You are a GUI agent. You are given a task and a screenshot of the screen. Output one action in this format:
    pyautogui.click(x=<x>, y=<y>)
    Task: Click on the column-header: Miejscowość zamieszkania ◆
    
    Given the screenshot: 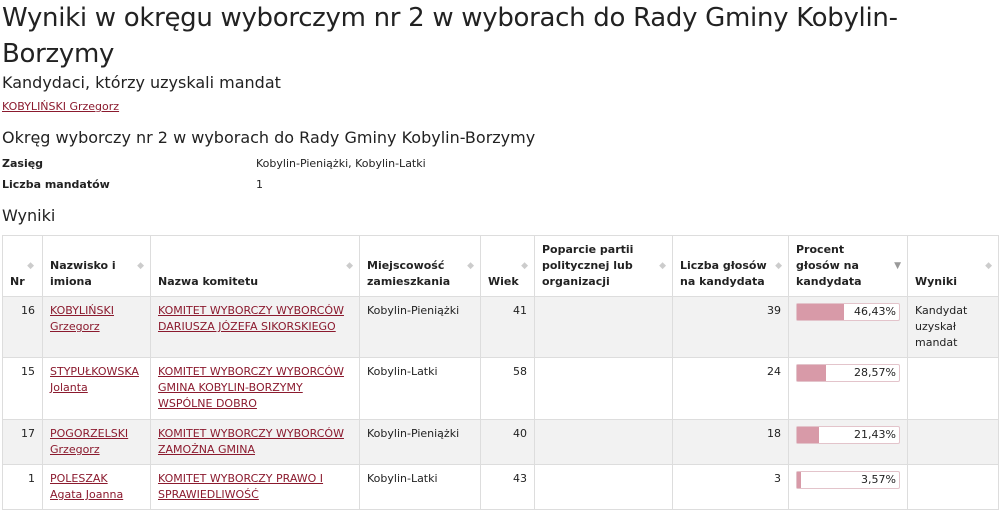 What is the action you would take?
    pyautogui.click(x=420, y=266)
    